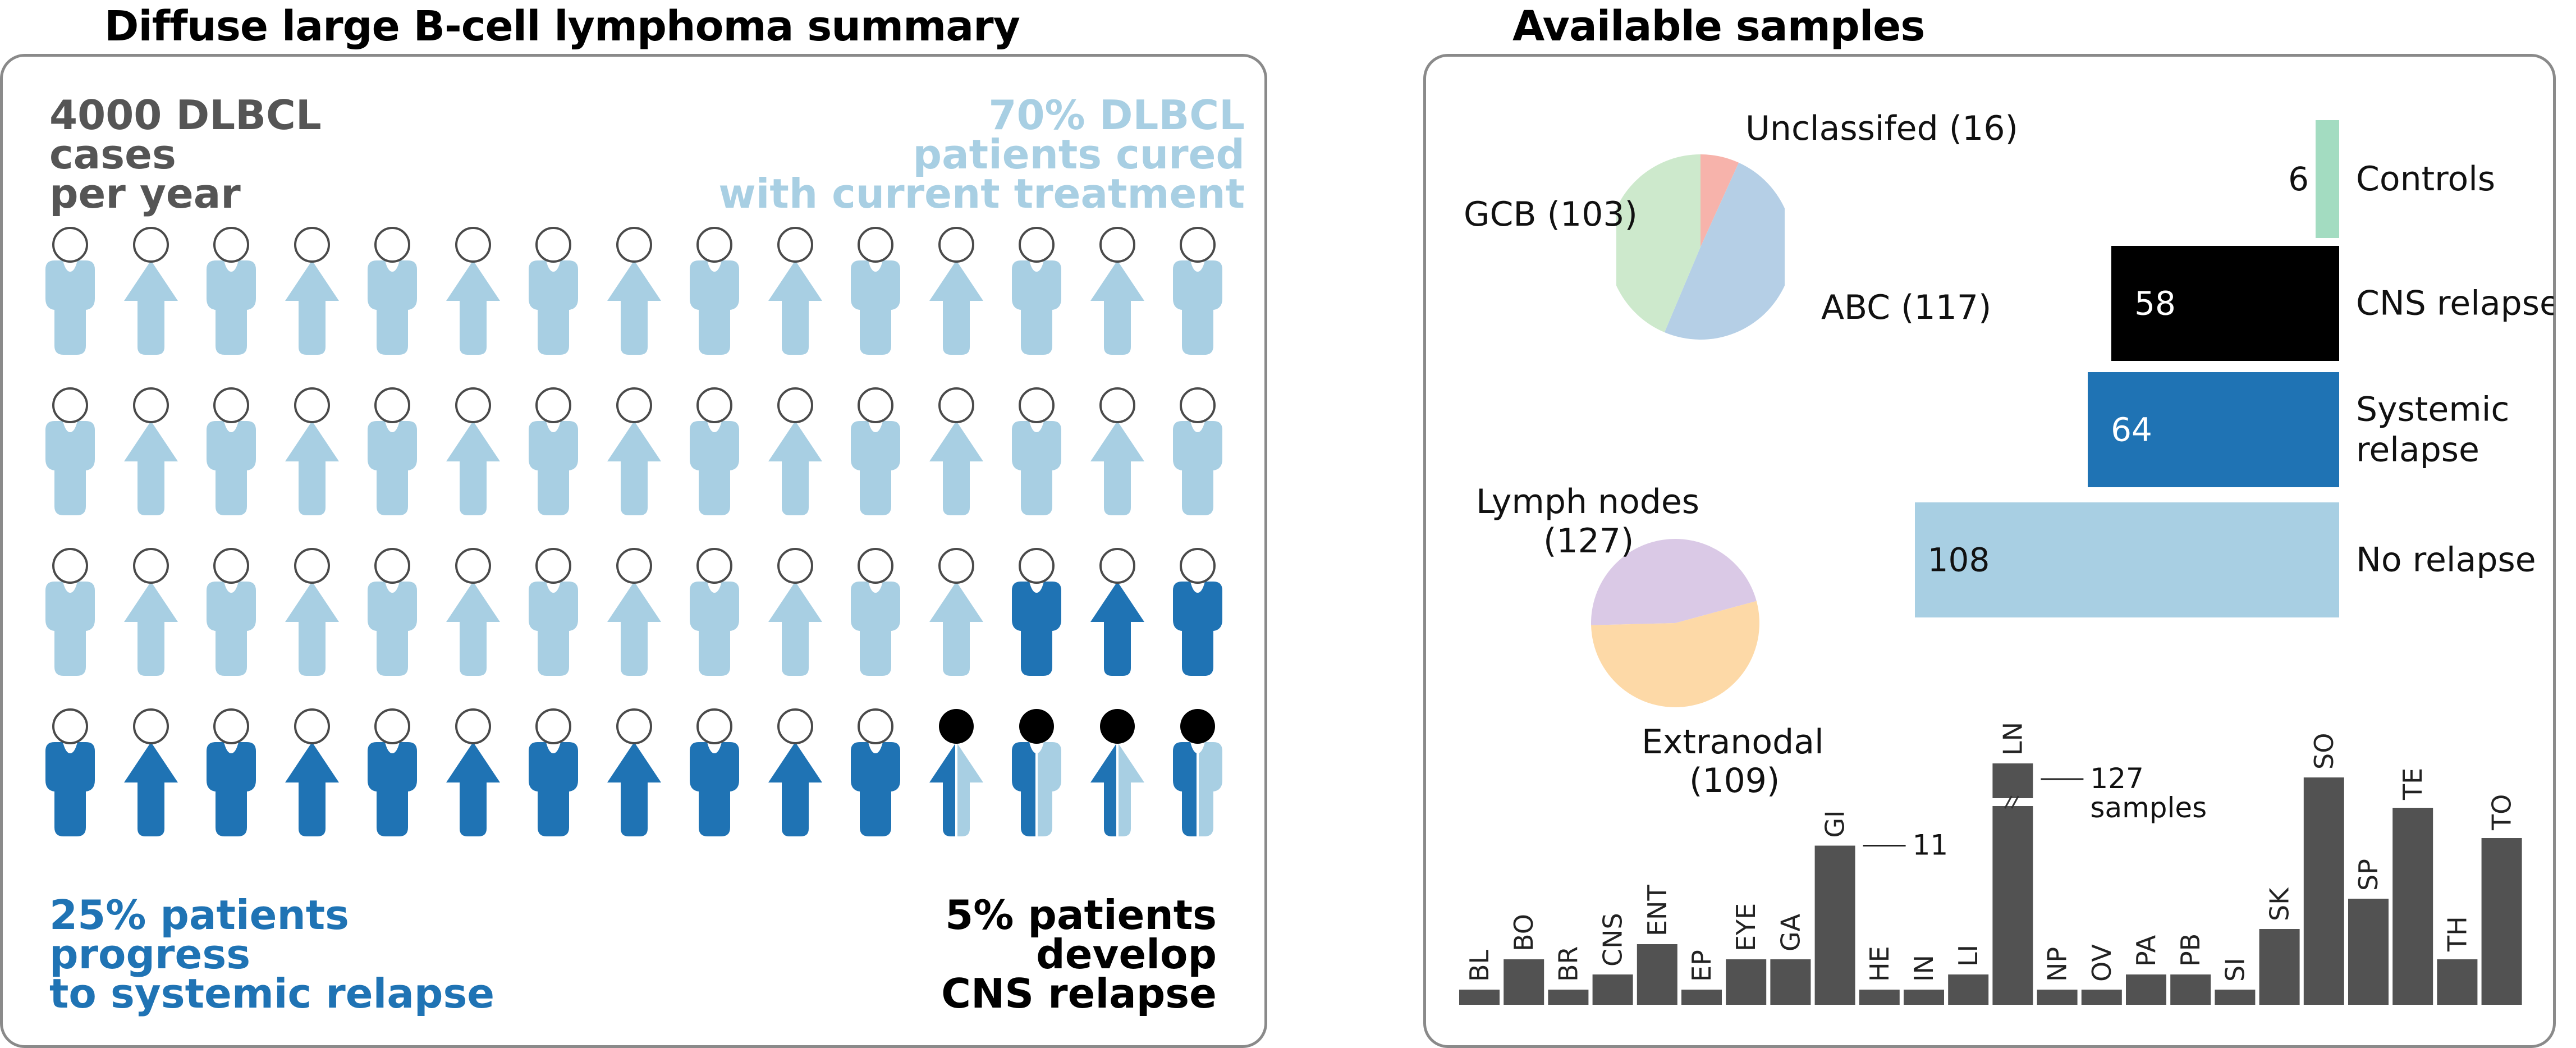  Describe the element at coordinates (2190, 950) in the screenshot. I see `site-bar-label: PB` at that location.